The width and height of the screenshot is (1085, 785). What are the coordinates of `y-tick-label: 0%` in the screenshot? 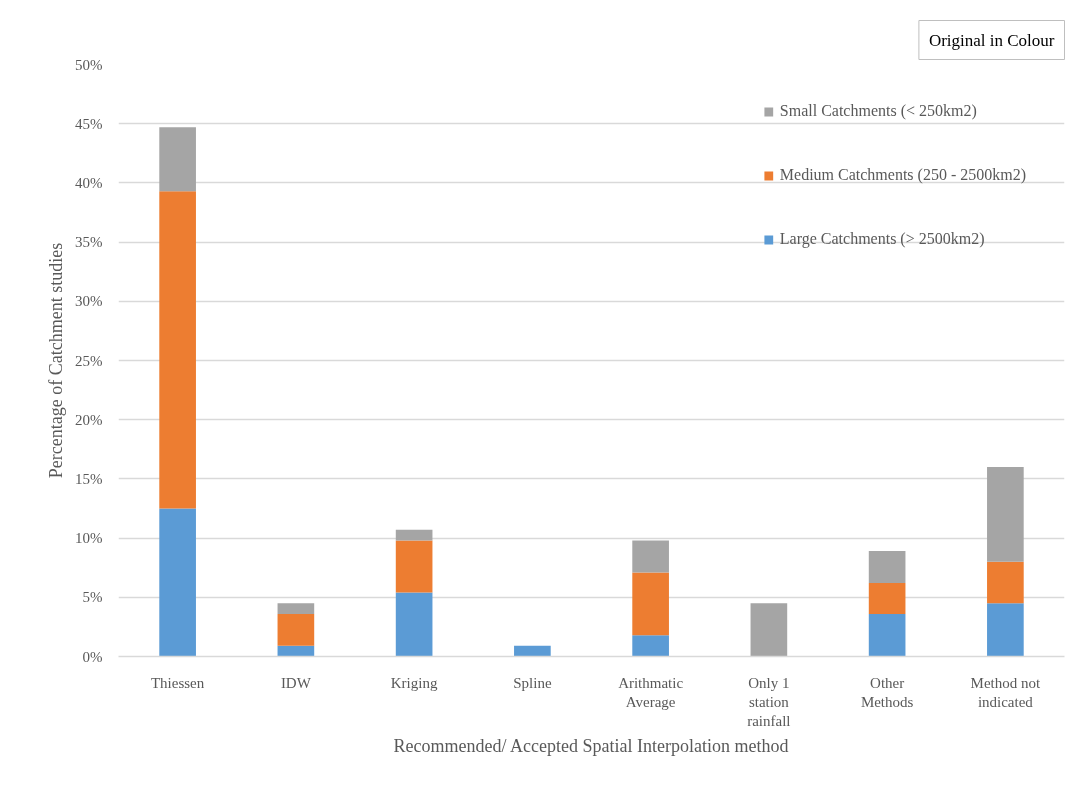 It's located at (92, 656).